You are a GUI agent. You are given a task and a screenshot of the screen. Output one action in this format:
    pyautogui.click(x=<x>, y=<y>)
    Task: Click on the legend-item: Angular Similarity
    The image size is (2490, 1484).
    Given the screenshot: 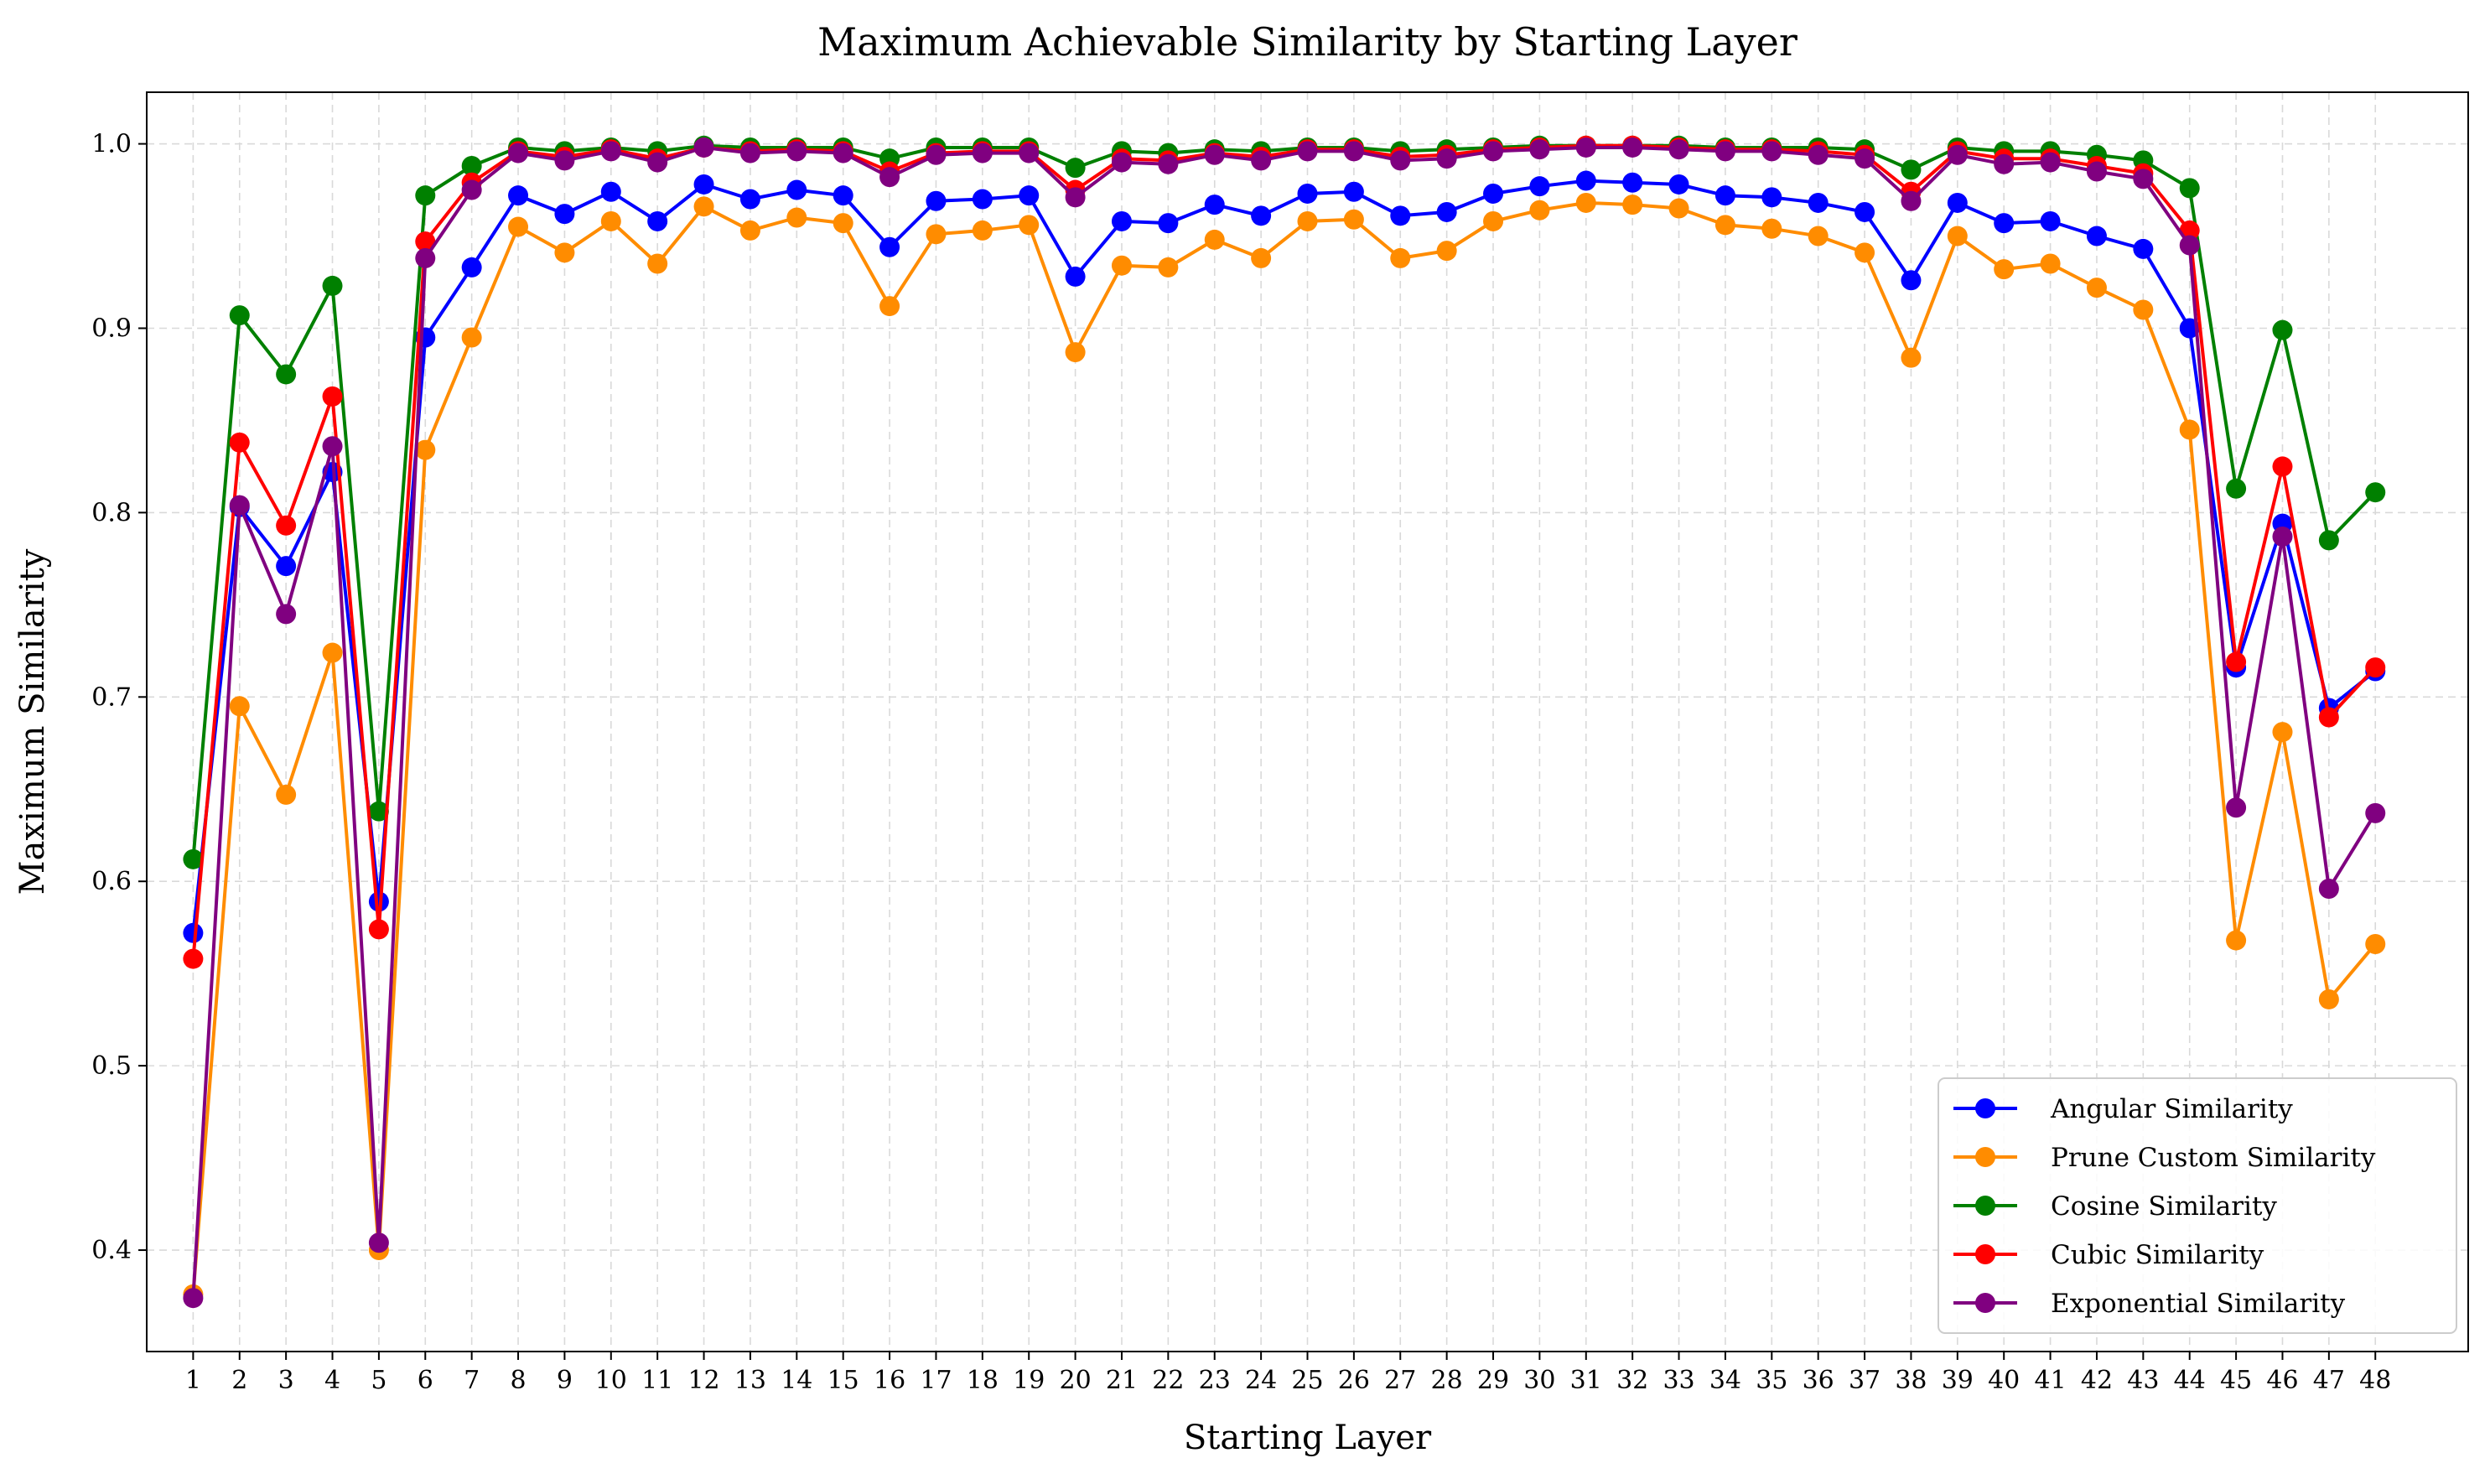 What is the action you would take?
    pyautogui.click(x=2123, y=1109)
    